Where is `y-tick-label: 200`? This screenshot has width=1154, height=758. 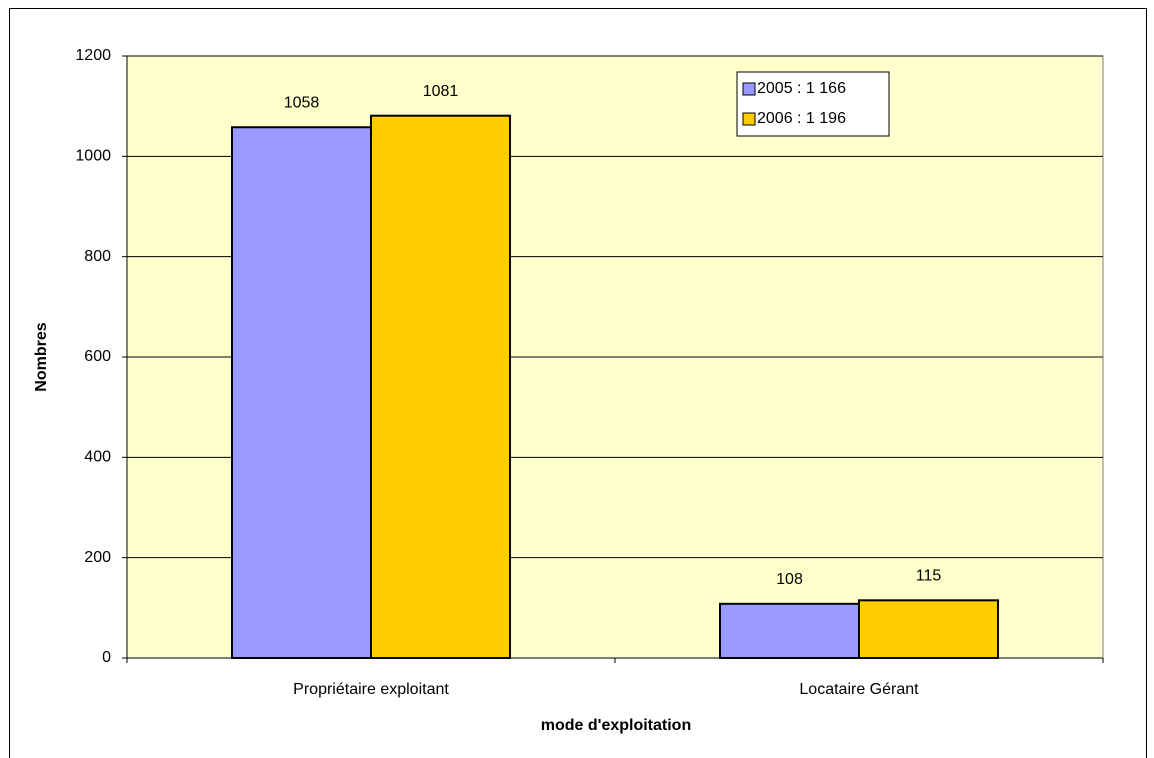 y-tick-label: 200 is located at coordinates (97, 557).